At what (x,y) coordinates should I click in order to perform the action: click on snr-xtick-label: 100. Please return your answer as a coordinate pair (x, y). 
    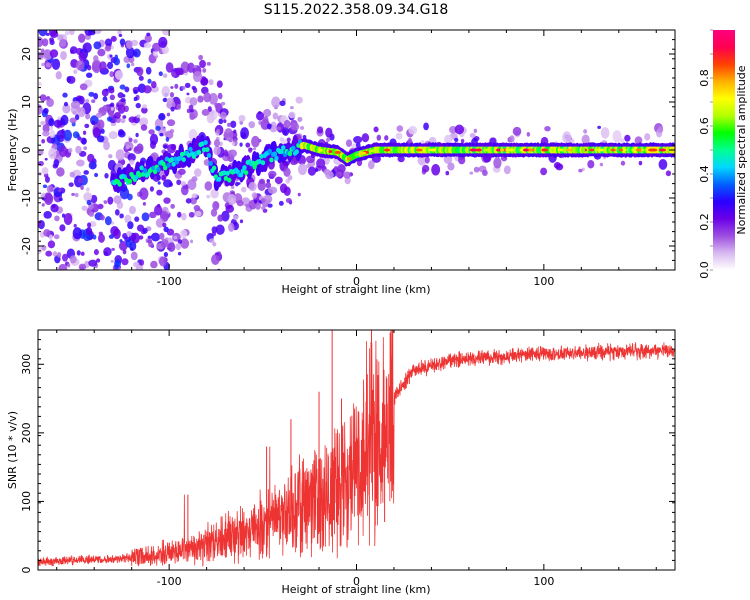
    Looking at the image, I should click on (543, 581).